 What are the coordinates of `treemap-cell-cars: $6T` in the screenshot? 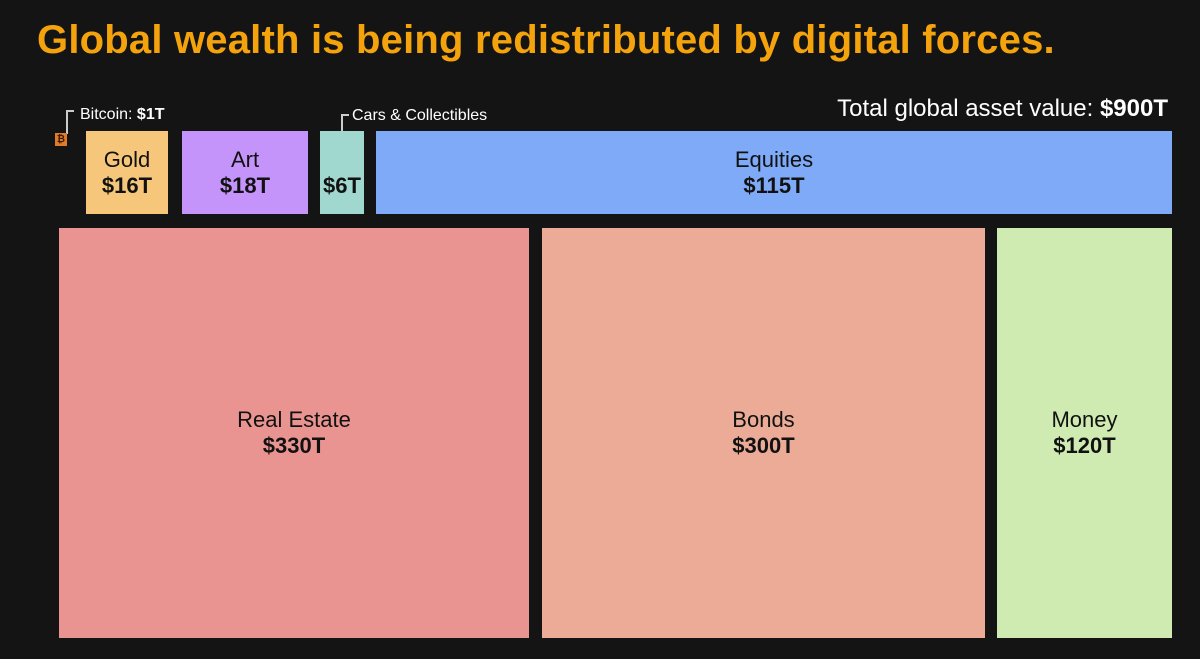 It's located at (342, 172).